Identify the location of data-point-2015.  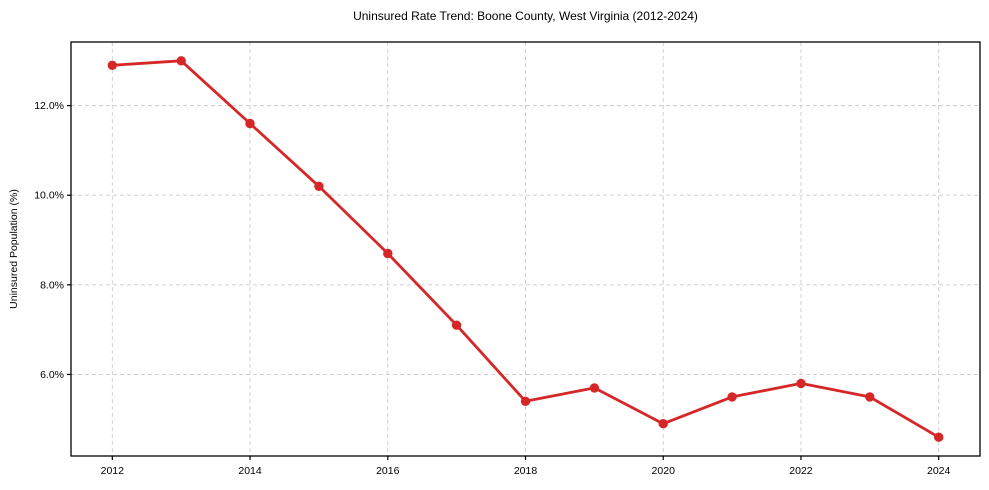
(319, 186).